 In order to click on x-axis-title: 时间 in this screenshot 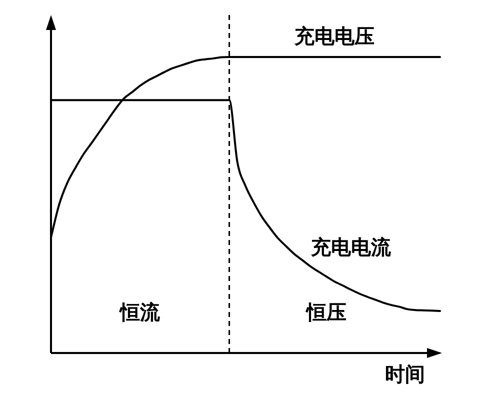, I will do `click(405, 374)`.